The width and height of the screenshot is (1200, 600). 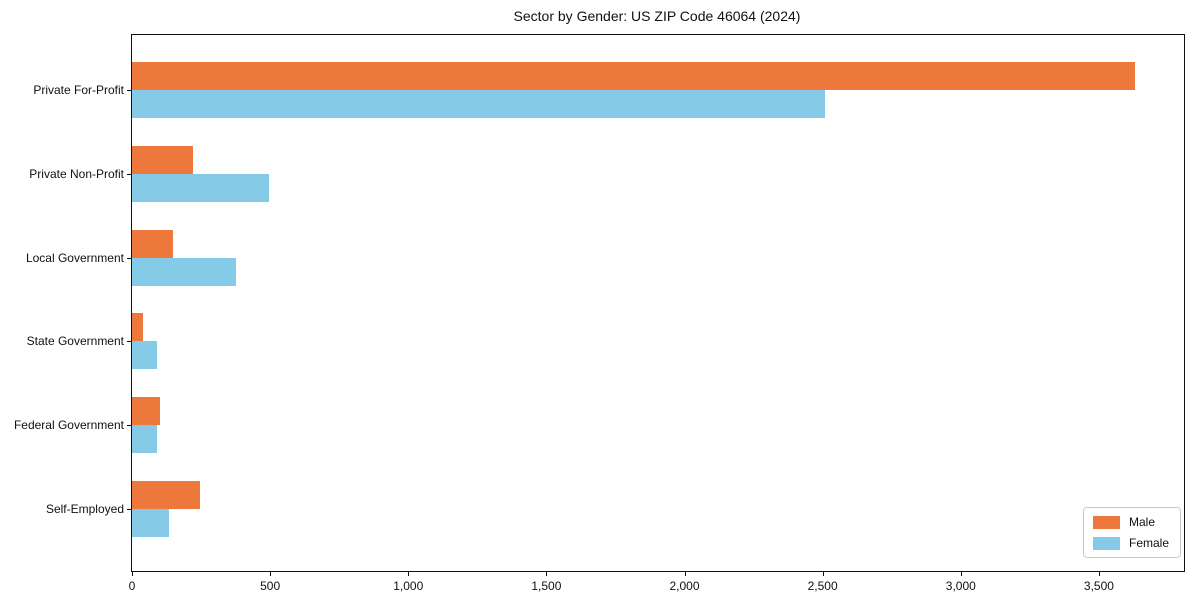 I want to click on x-tick-label-5: 2,500, so click(x=822, y=586).